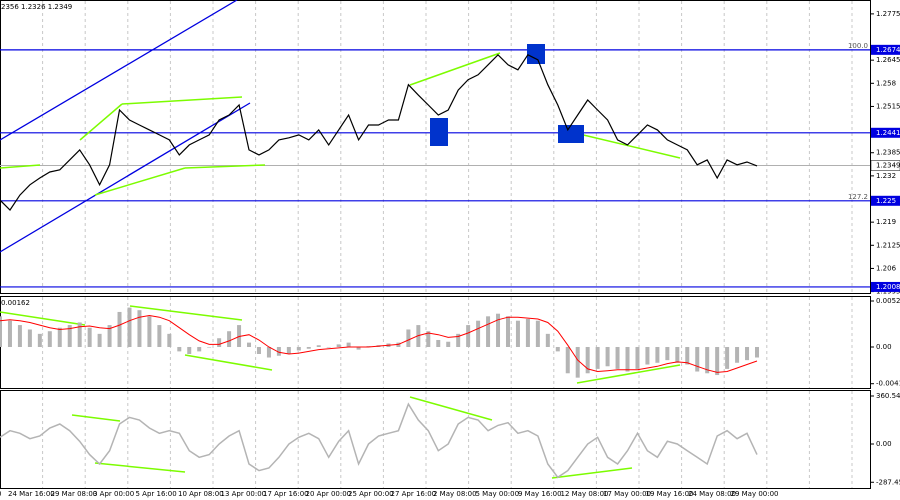 The image size is (900, 500). Describe the element at coordinates (886, 268) in the screenshot. I see `y-tick-label: 1.206` at that location.